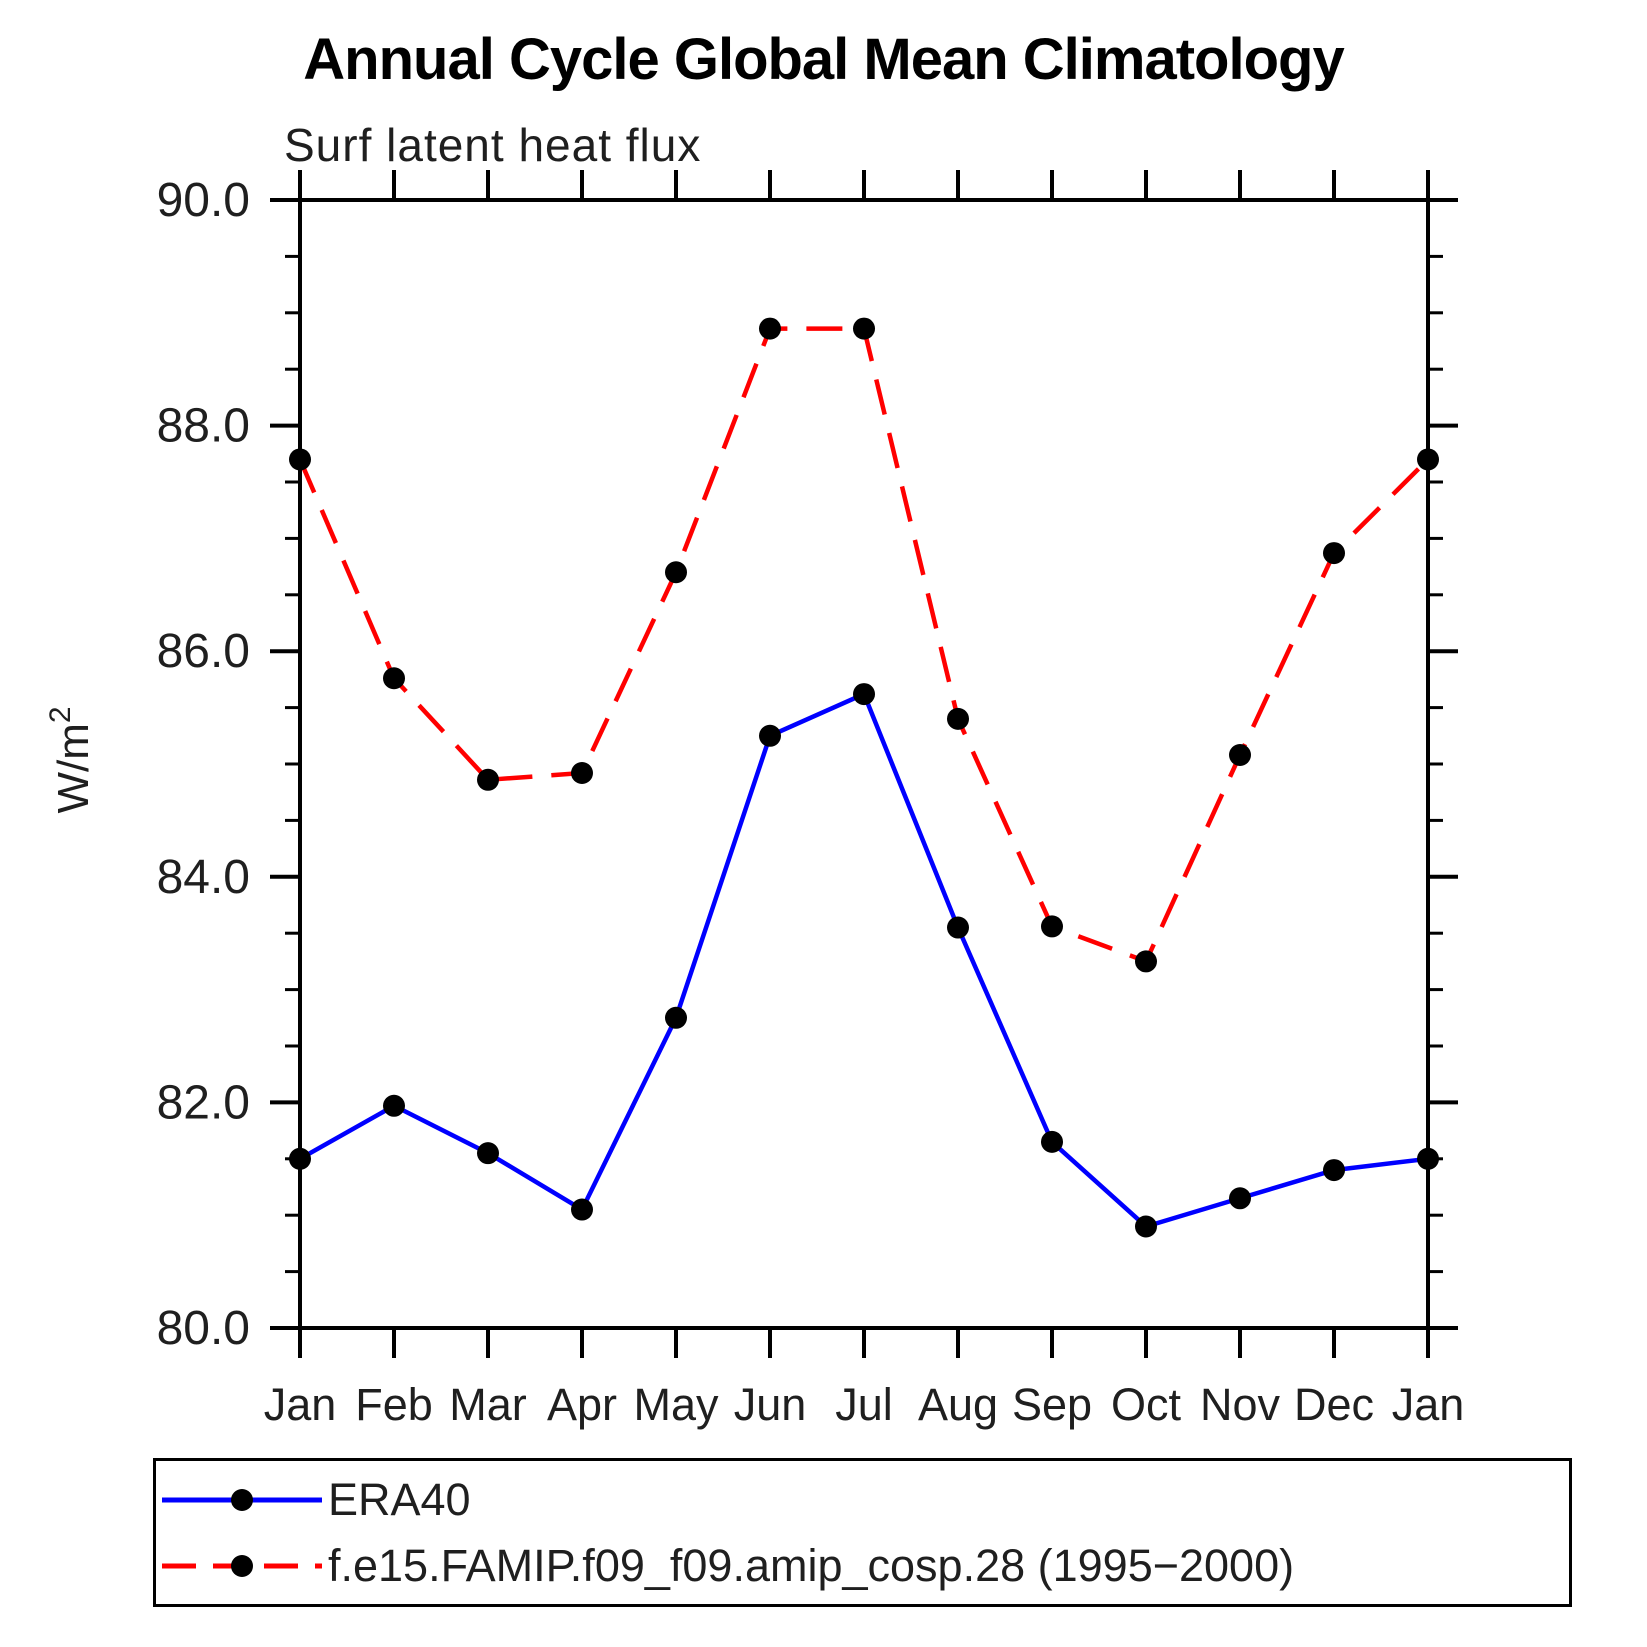 This screenshot has height=1647, width=1647. What do you see at coordinates (203, 877) in the screenshot?
I see `y-tick-label: 84.0` at bounding box center [203, 877].